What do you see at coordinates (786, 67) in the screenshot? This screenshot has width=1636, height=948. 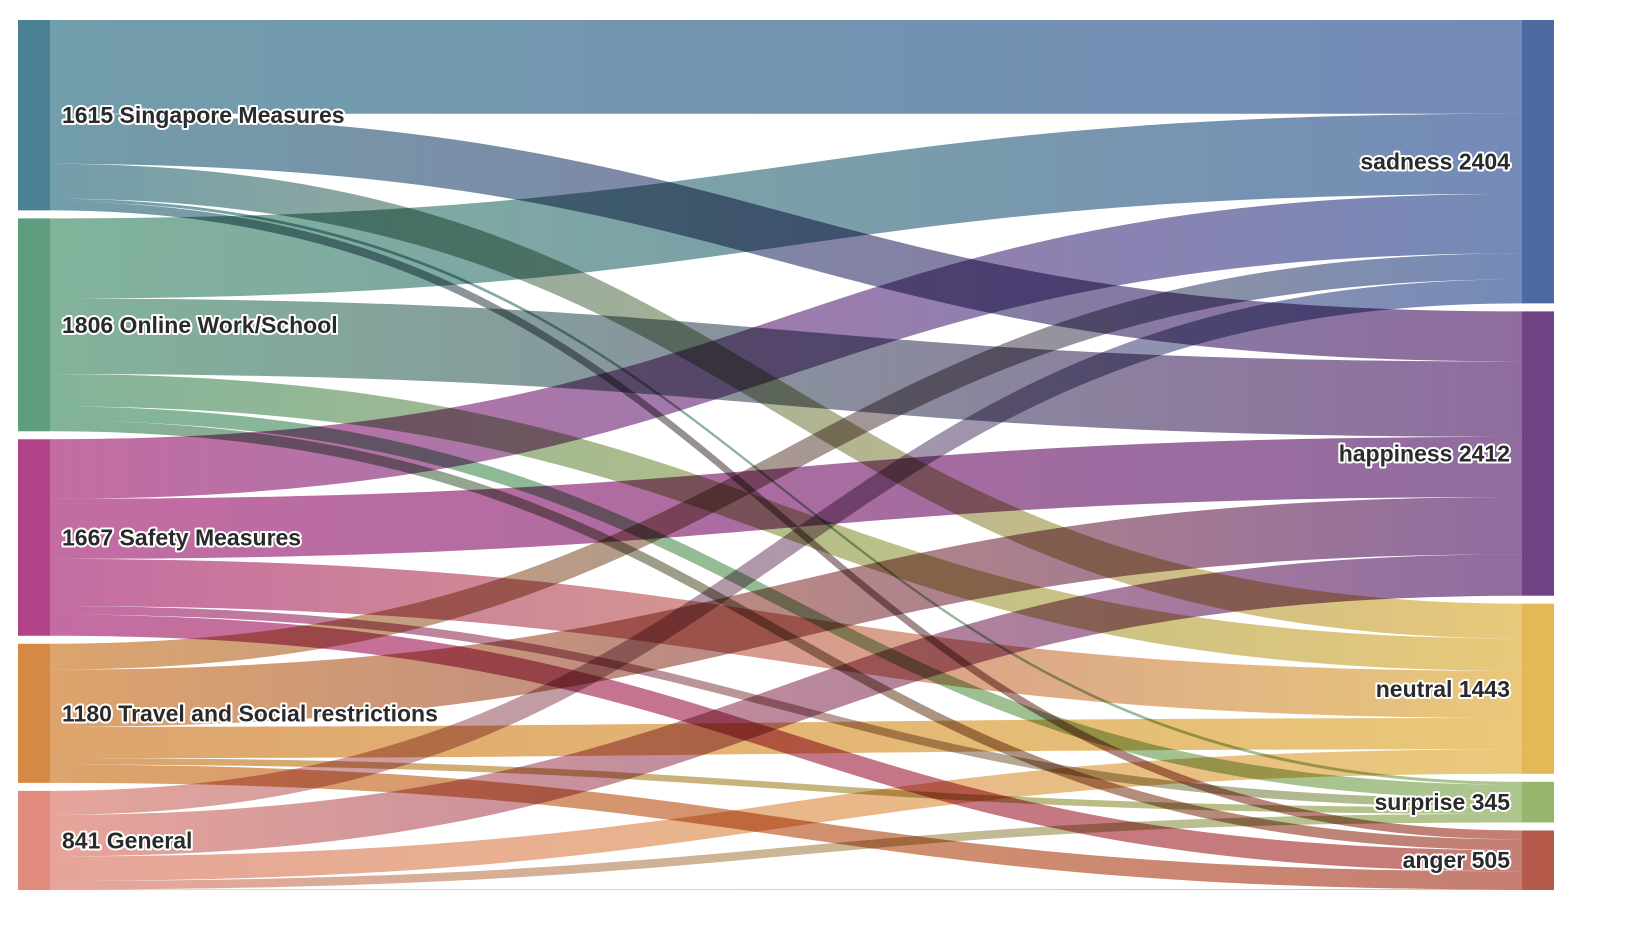 I see `link-singapore-to-sadness` at bounding box center [786, 67].